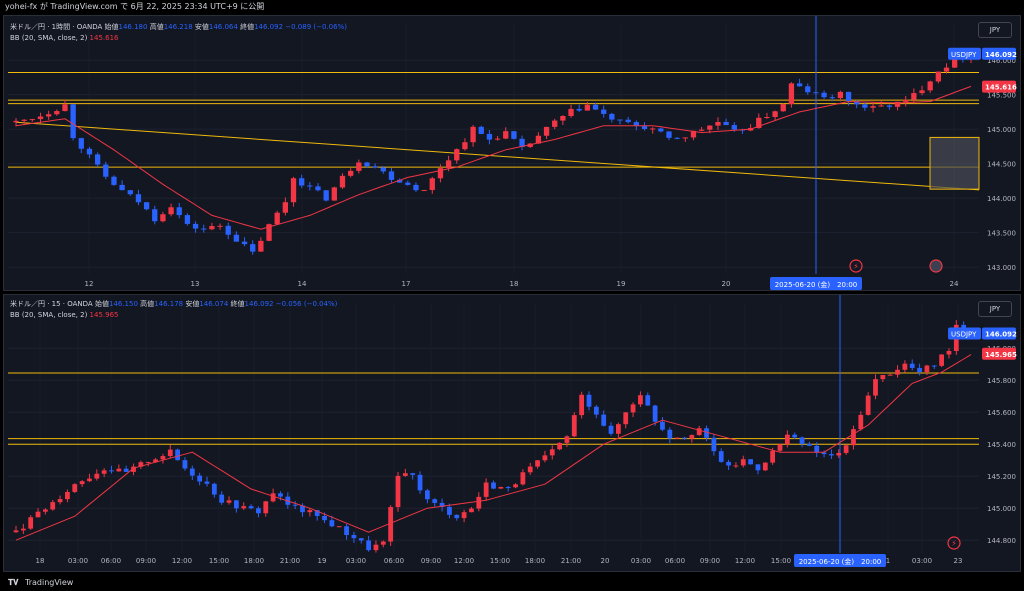 This screenshot has width=1024, height=591. Describe the element at coordinates (219, 561) in the screenshot. I see `x-tick-label: 15:00` at that location.